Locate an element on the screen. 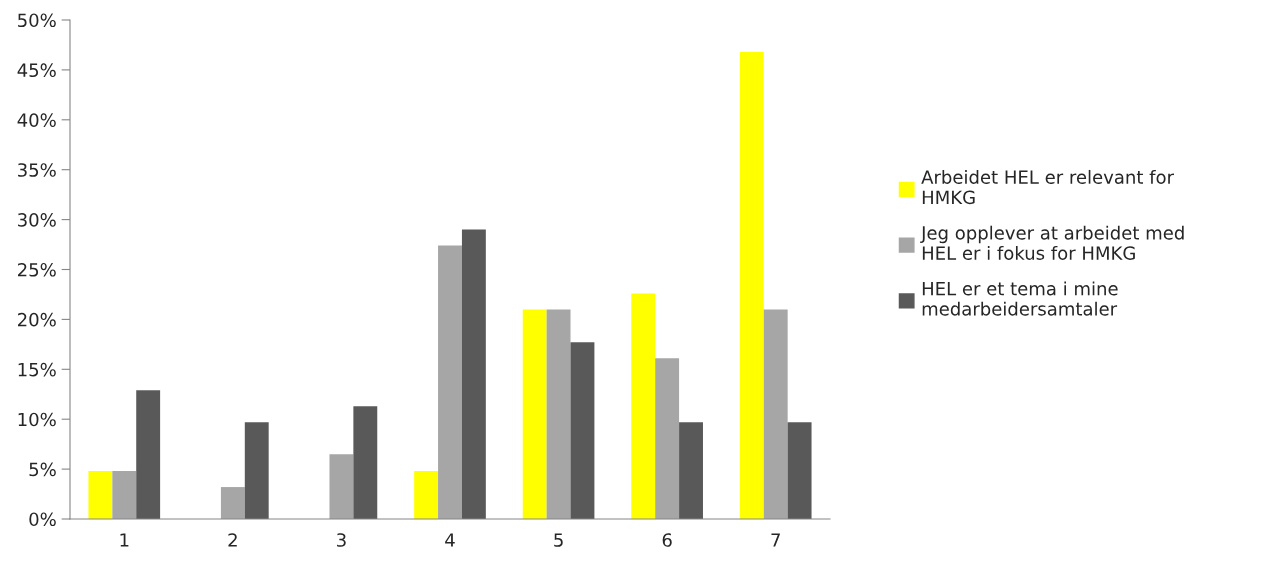 This screenshot has height=564, width=1278. x-tick-label: 7 is located at coordinates (775, 540).